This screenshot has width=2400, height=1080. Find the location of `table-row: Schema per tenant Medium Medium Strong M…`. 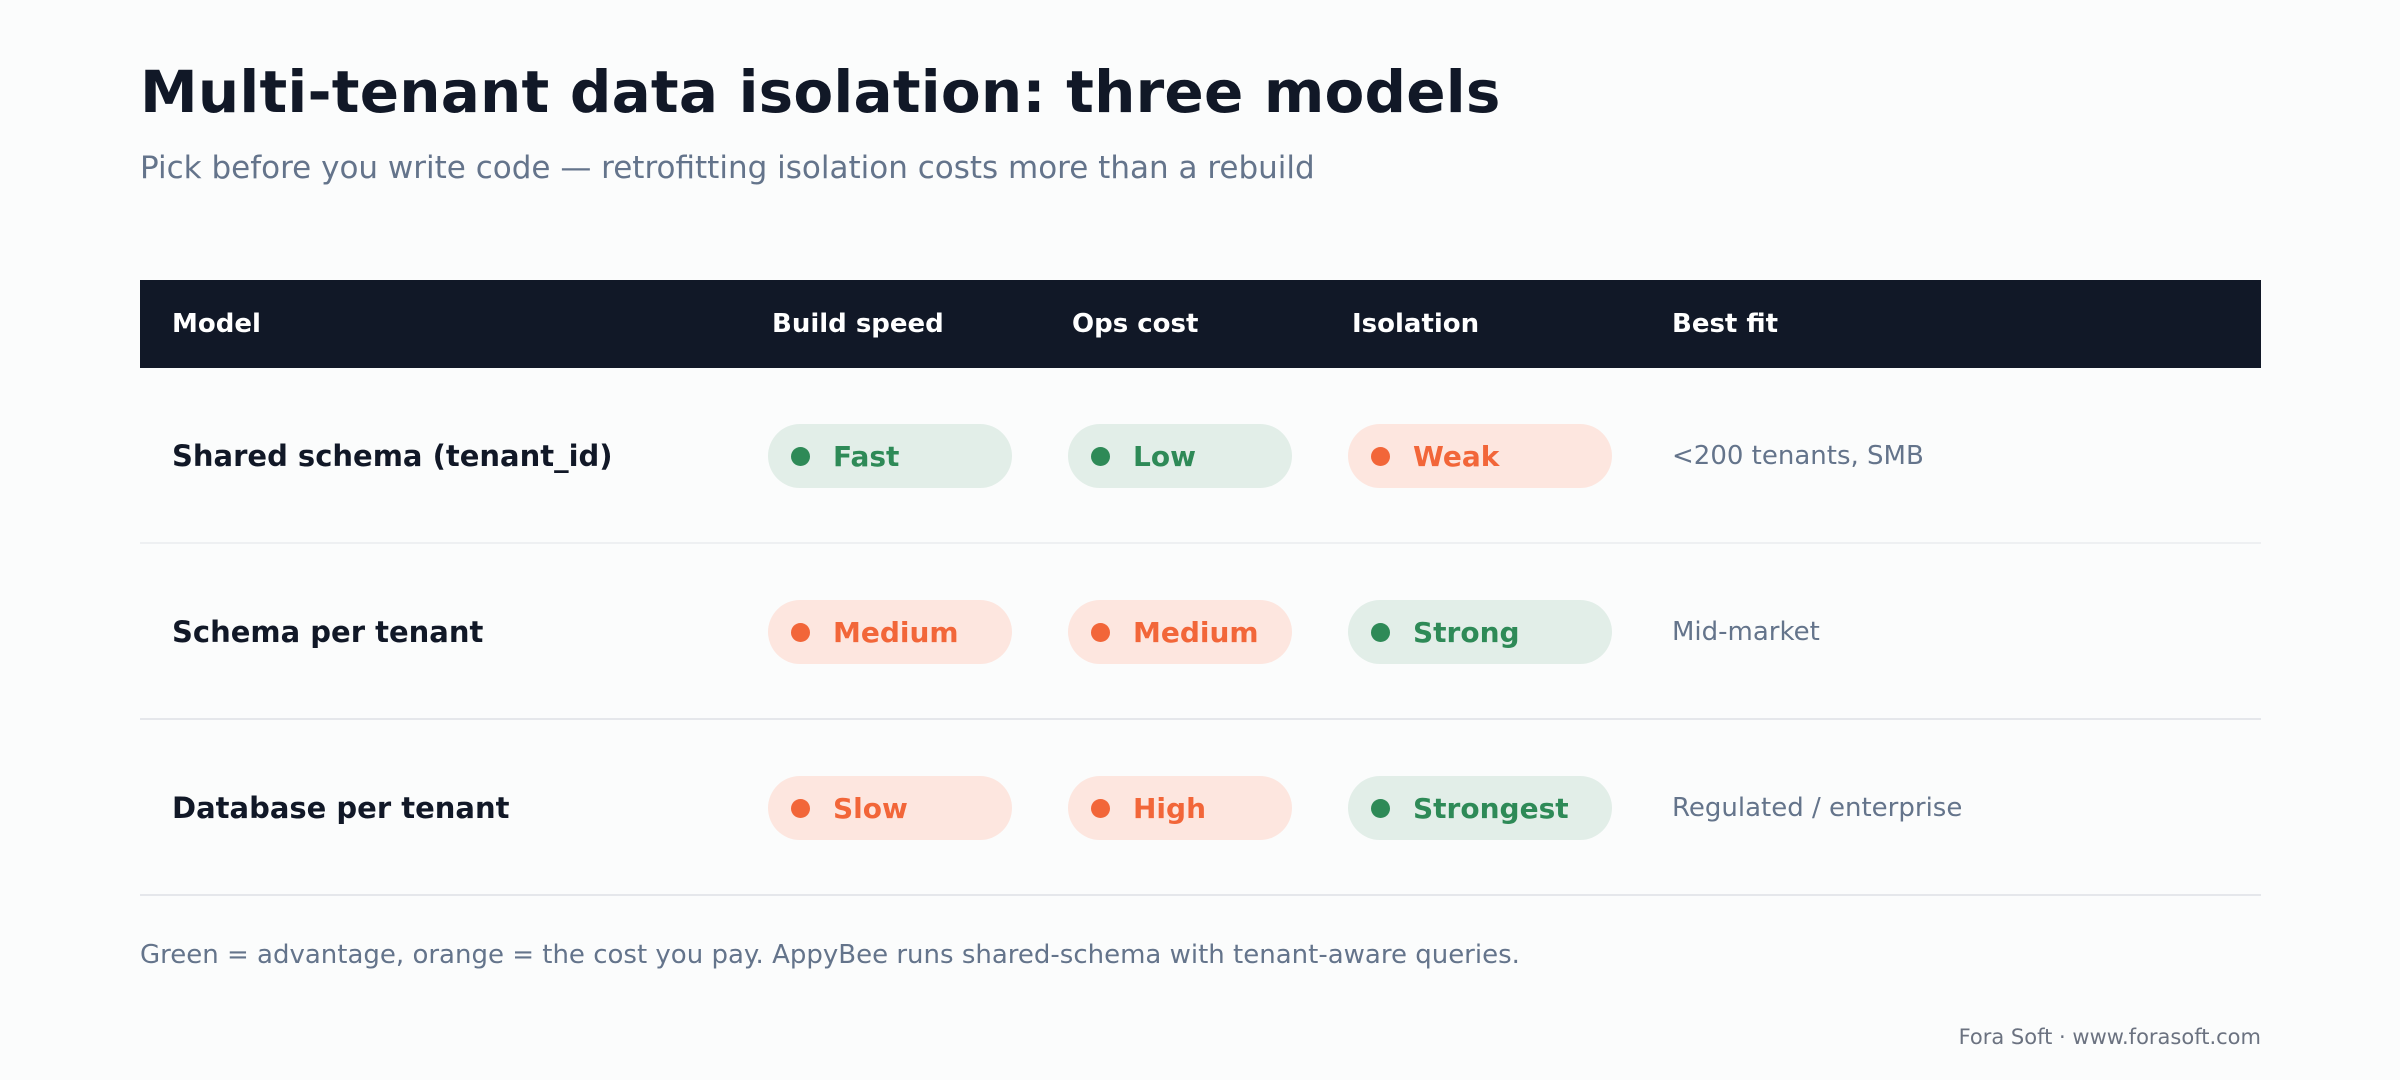

table-row: Schema per tenant Medium Medium Strong M… is located at coordinates (1200, 632).